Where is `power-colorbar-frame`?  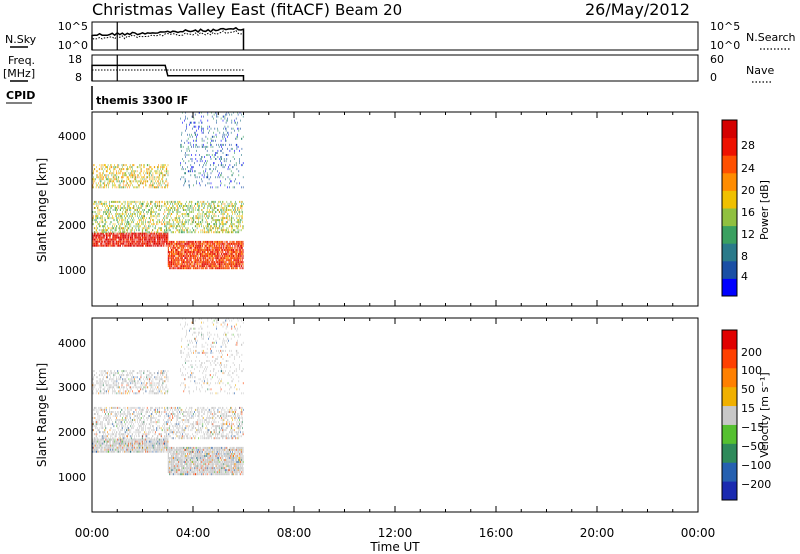 power-colorbar-frame is located at coordinates (729, 208).